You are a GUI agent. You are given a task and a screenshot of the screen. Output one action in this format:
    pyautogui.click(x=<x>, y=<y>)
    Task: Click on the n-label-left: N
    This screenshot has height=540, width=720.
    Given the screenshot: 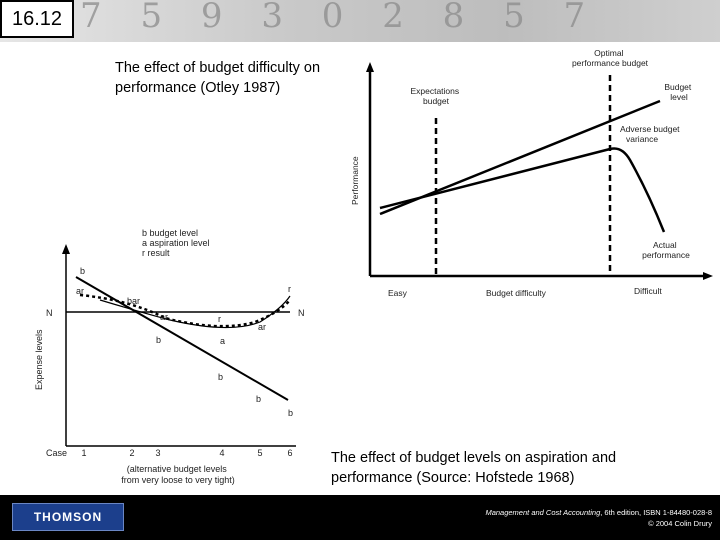 What is the action you would take?
    pyautogui.click(x=49, y=313)
    